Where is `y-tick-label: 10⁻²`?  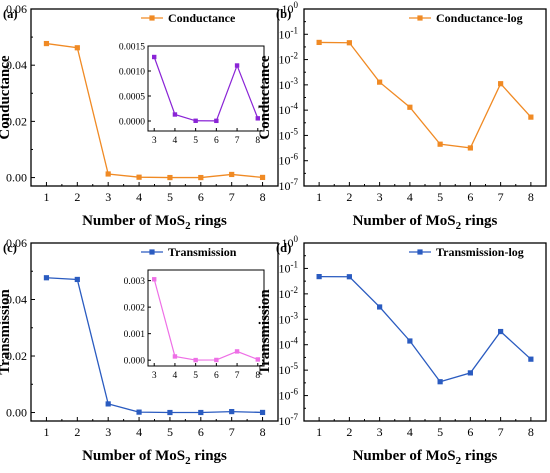
y-tick-label: 10⁻² is located at coordinates (289, 293).